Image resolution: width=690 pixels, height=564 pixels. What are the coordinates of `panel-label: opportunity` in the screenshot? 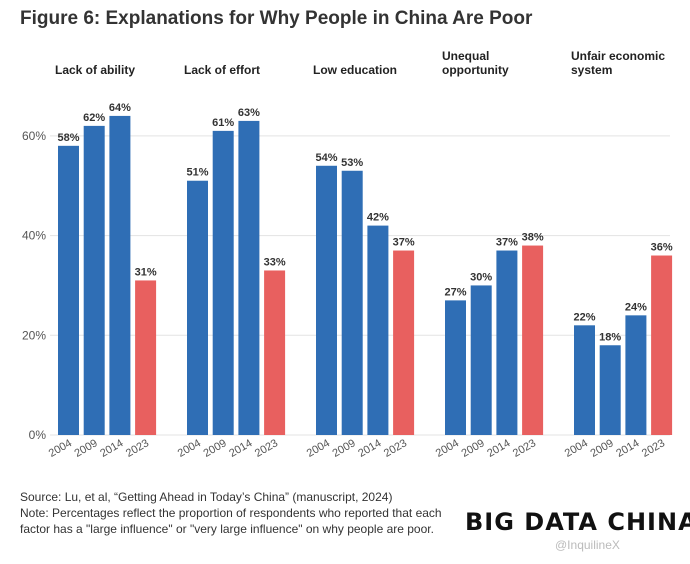 It's located at (475, 70).